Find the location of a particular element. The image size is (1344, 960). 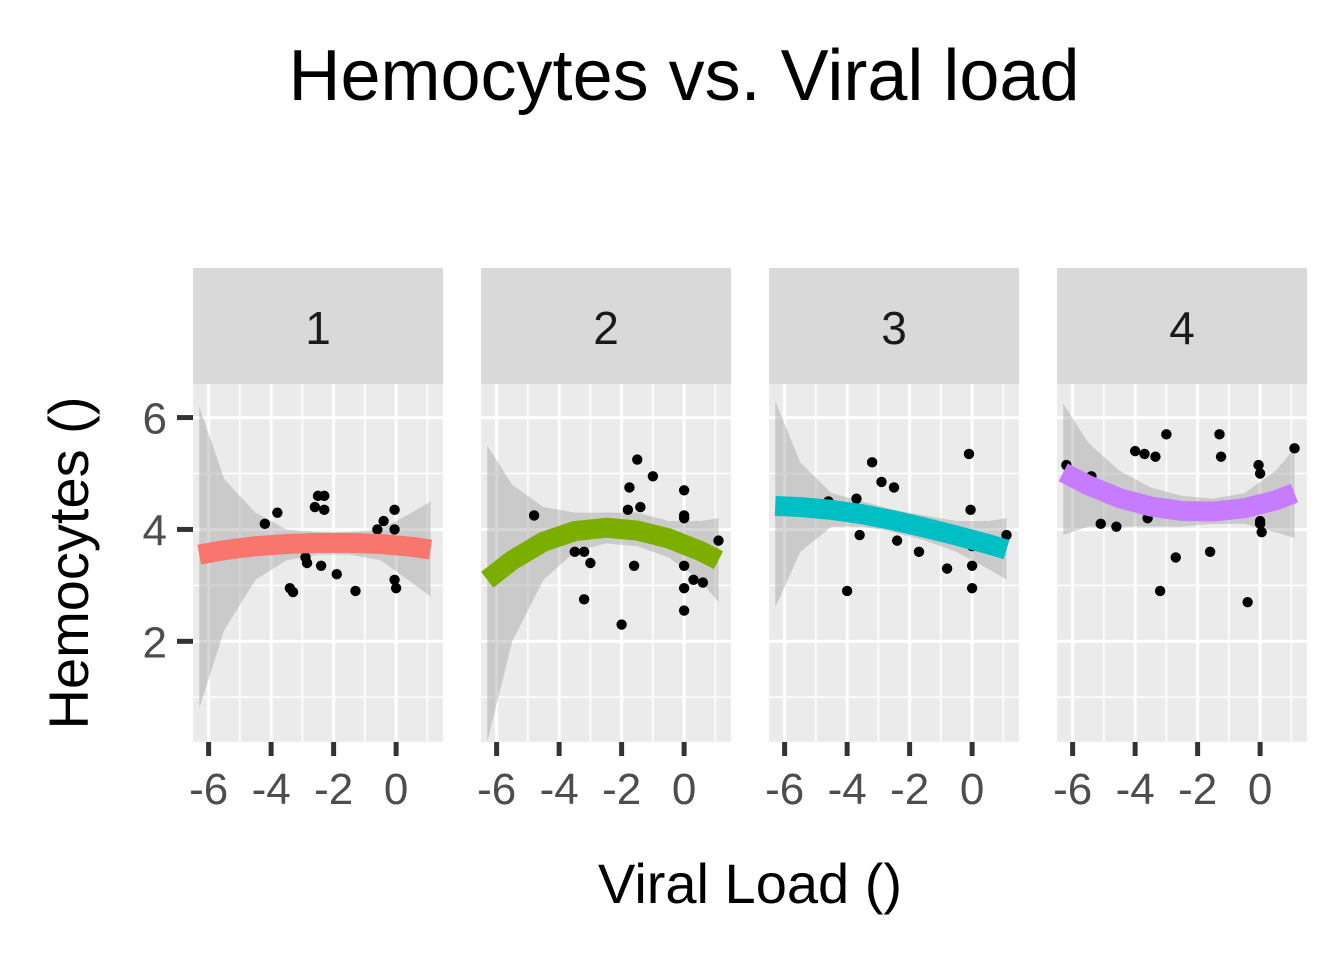

y-tick-label: 2 is located at coordinates (155, 642).